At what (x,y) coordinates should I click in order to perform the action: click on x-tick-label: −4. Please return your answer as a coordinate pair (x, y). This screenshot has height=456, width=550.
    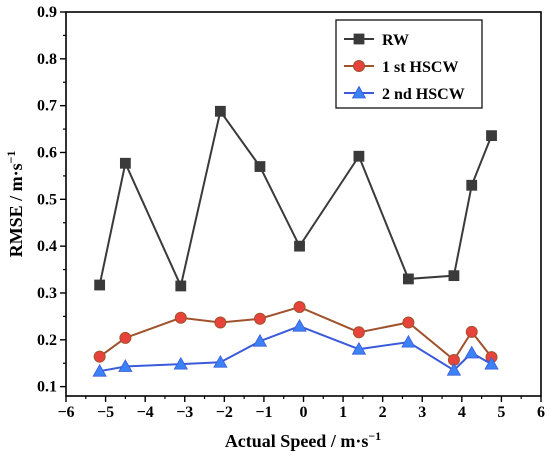
    Looking at the image, I should click on (145, 412).